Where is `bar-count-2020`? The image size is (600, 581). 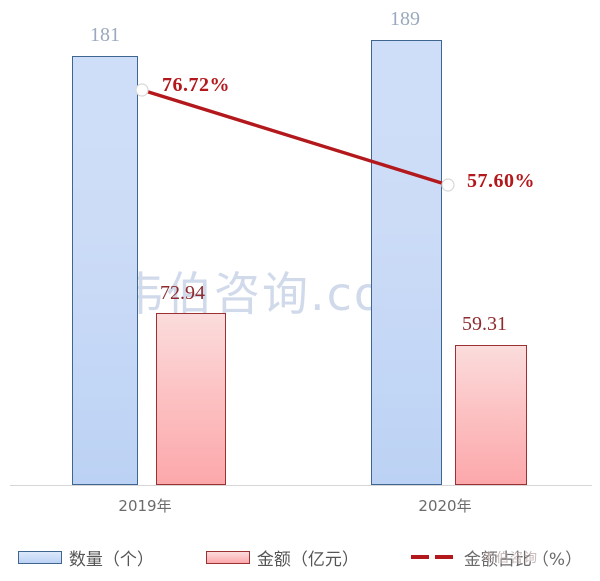 bar-count-2020 is located at coordinates (406, 262).